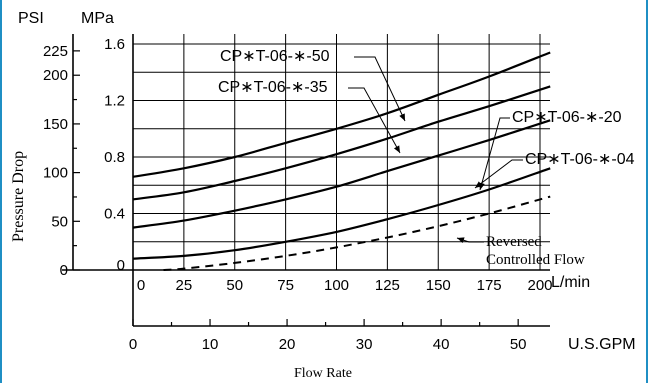  I want to click on gpm-tick-label: 10, so click(210, 344).